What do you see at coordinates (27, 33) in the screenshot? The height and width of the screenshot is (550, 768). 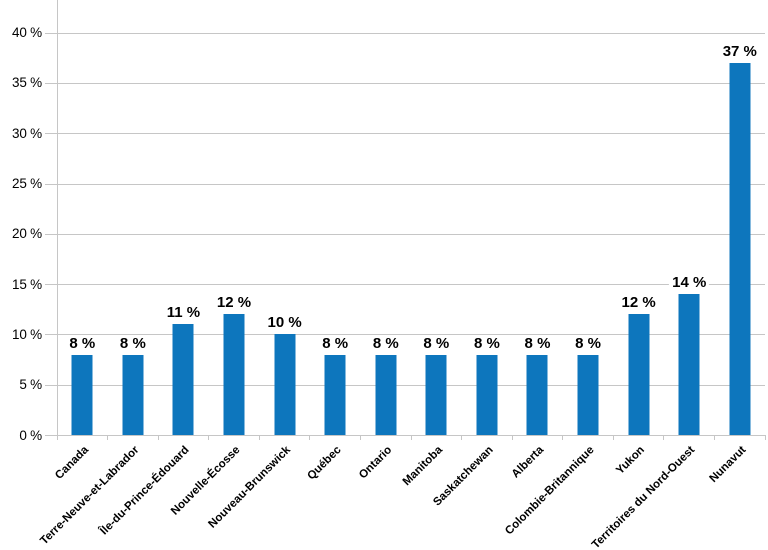 I see `y-axis-tick-label: 40 %` at bounding box center [27, 33].